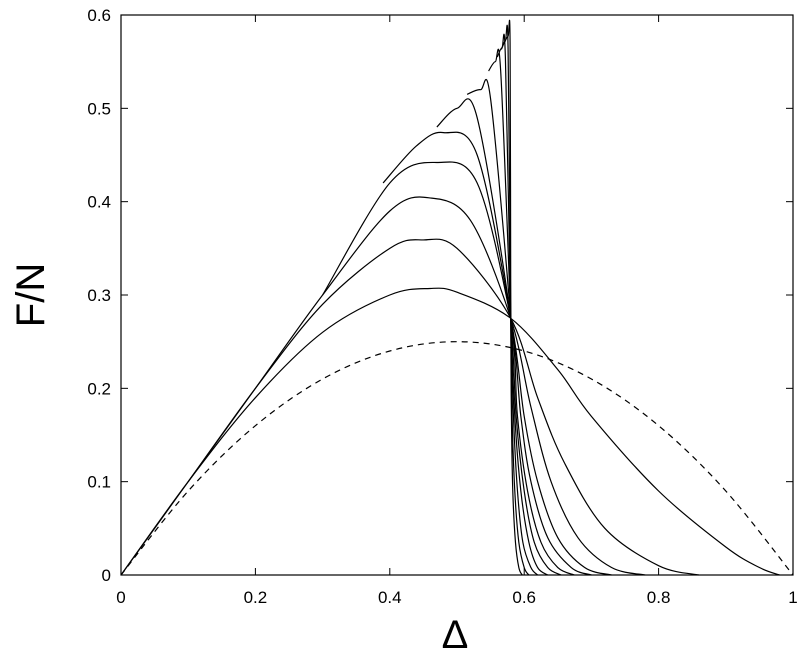 This screenshot has width=806, height=656. Describe the element at coordinates (99, 15) in the screenshot. I see `y-tick-label: 0.6` at that location.